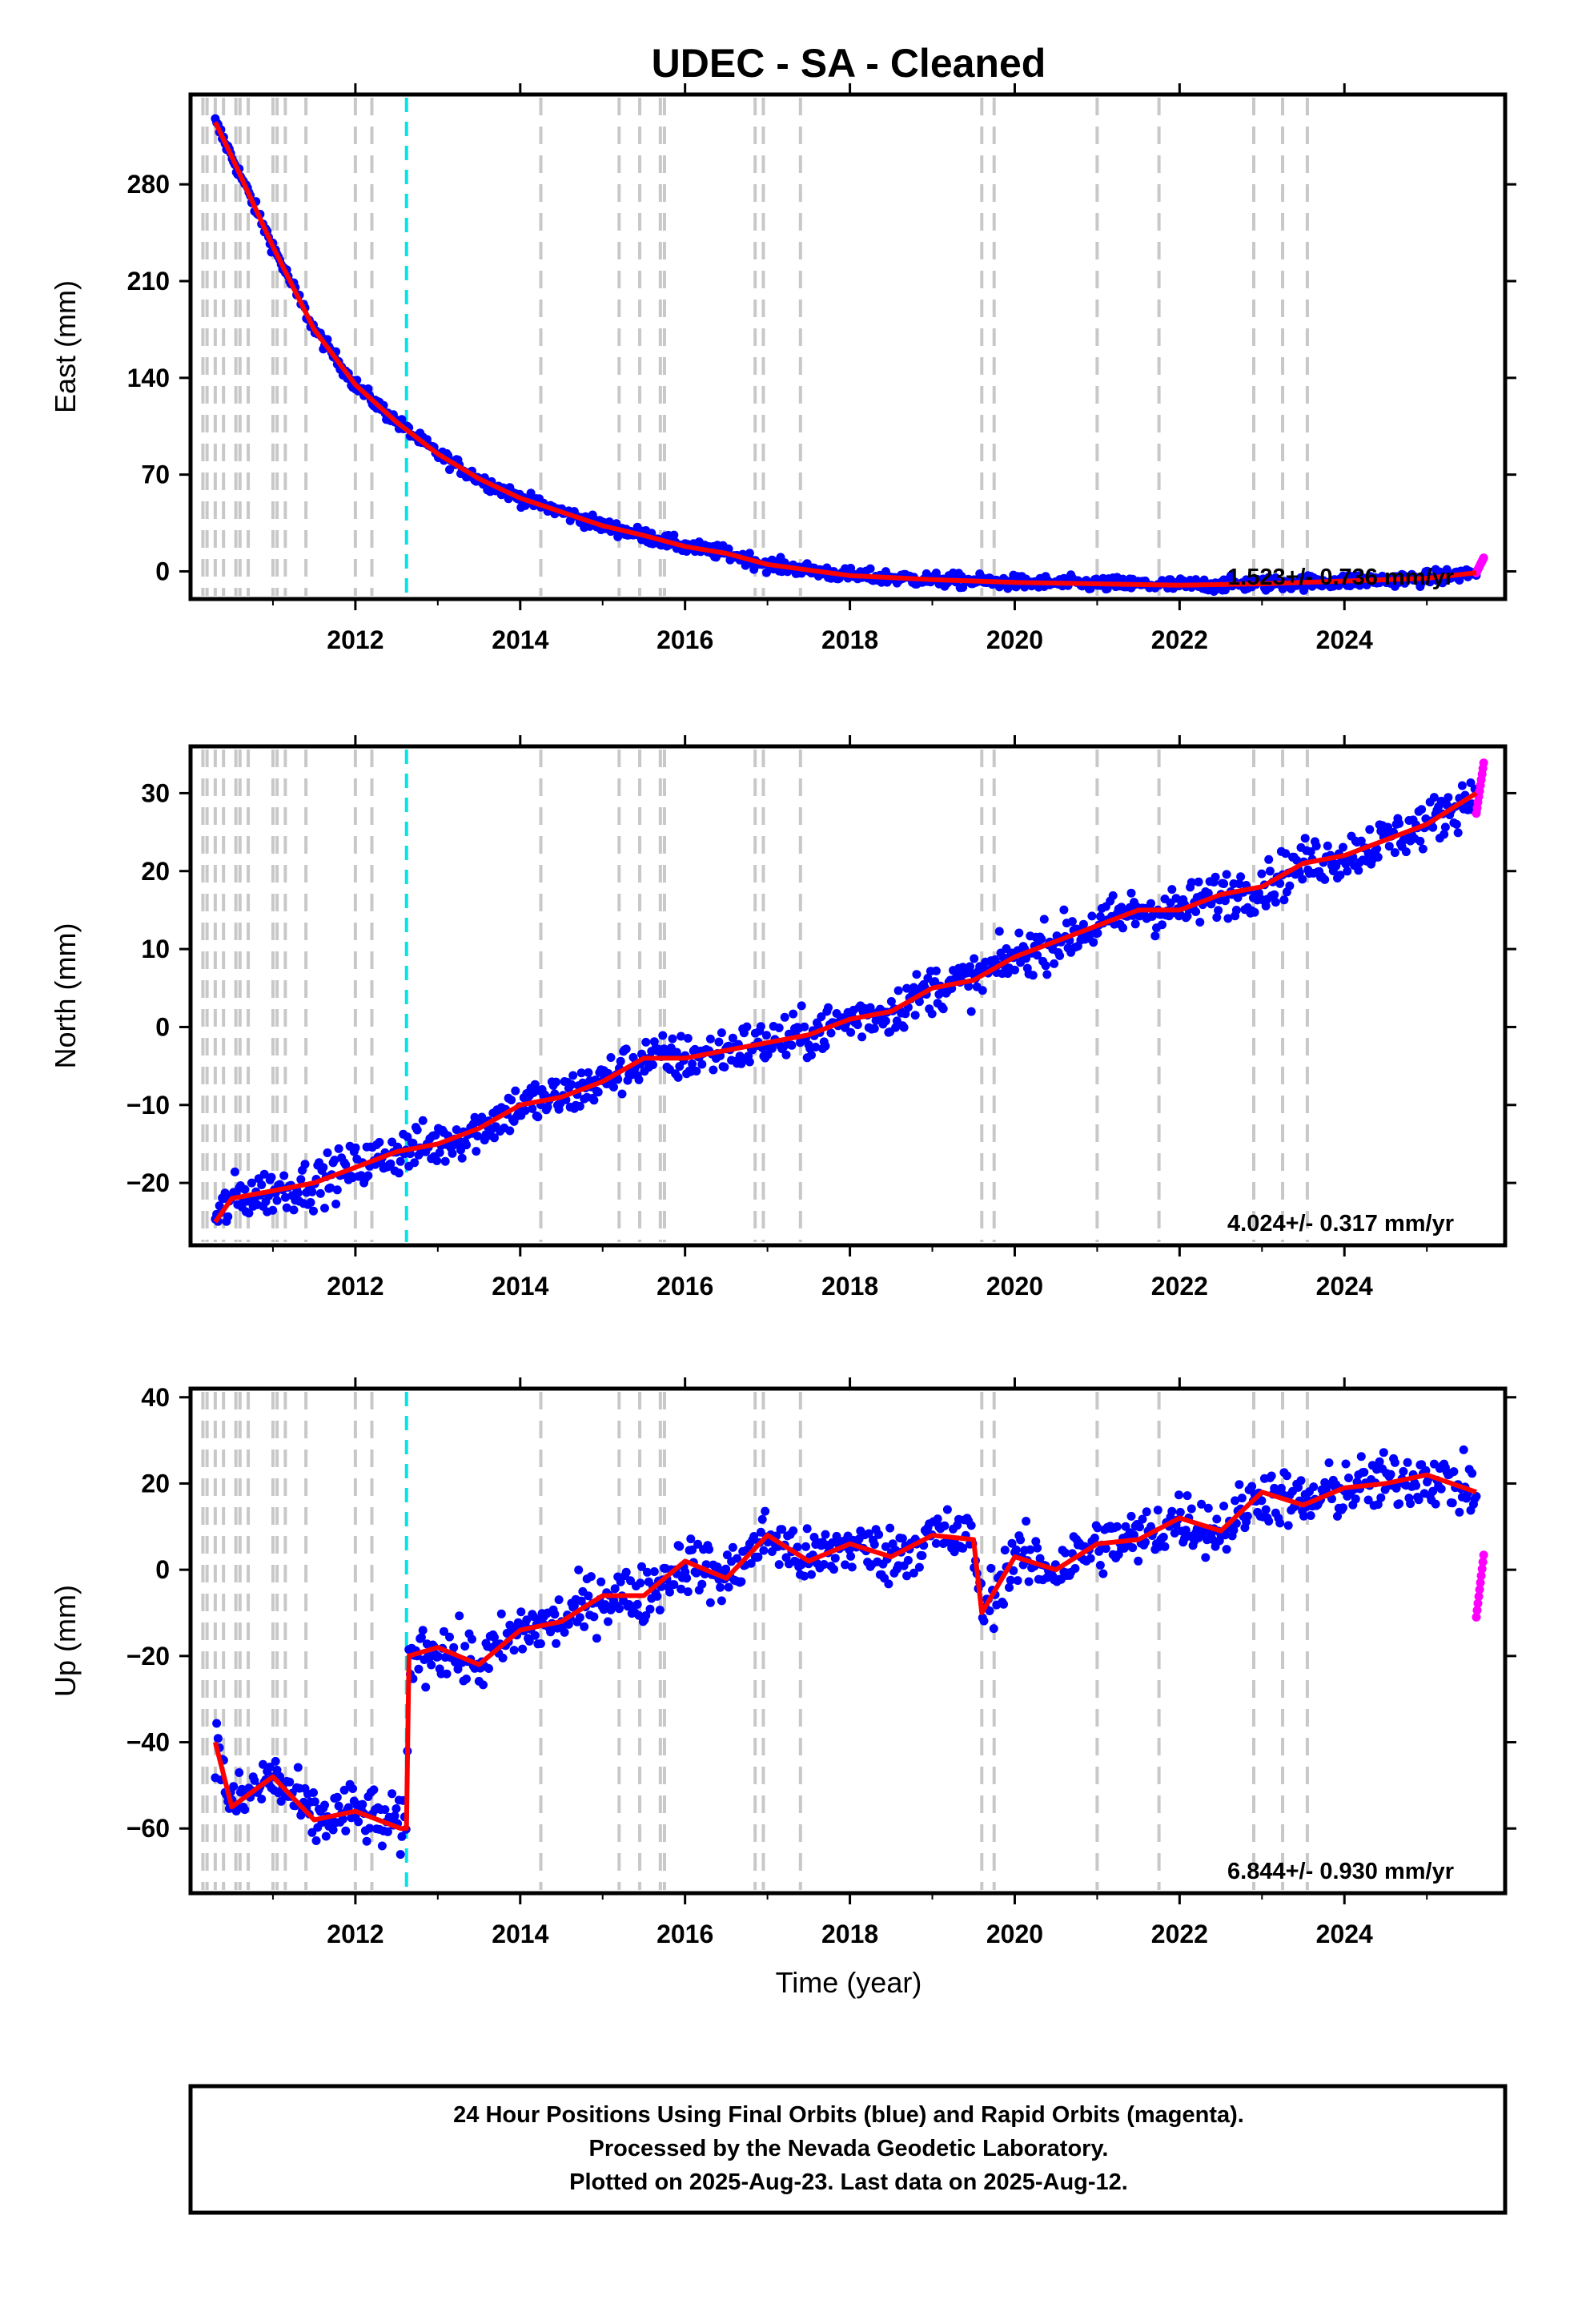 The width and height of the screenshot is (1582, 2324). Describe the element at coordinates (1344, 1934) in the screenshot. I see `x-tick-label: 2024` at that location.